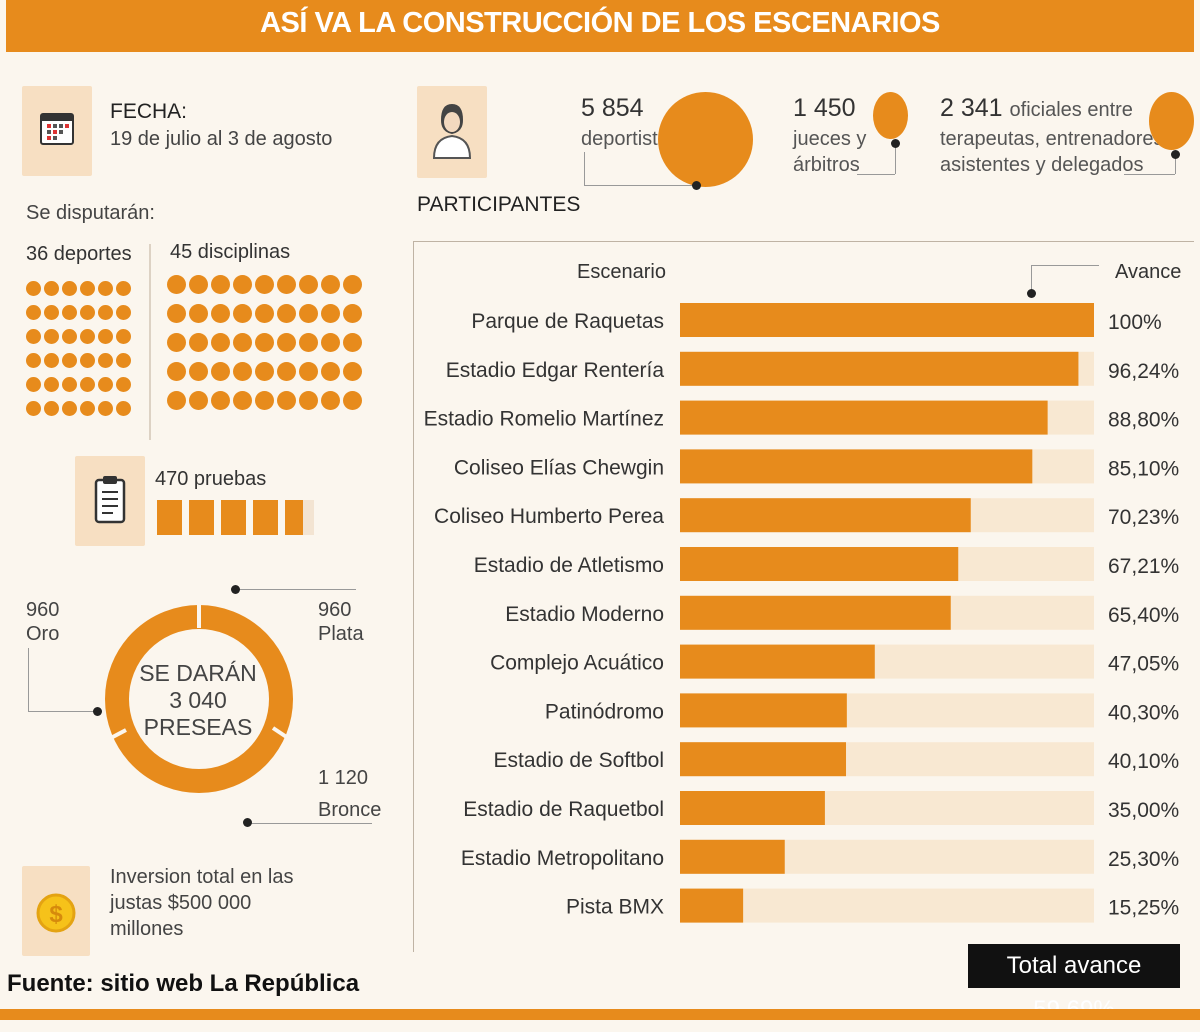 The image size is (1200, 1032). I want to click on deportes-dots, so click(79, 349).